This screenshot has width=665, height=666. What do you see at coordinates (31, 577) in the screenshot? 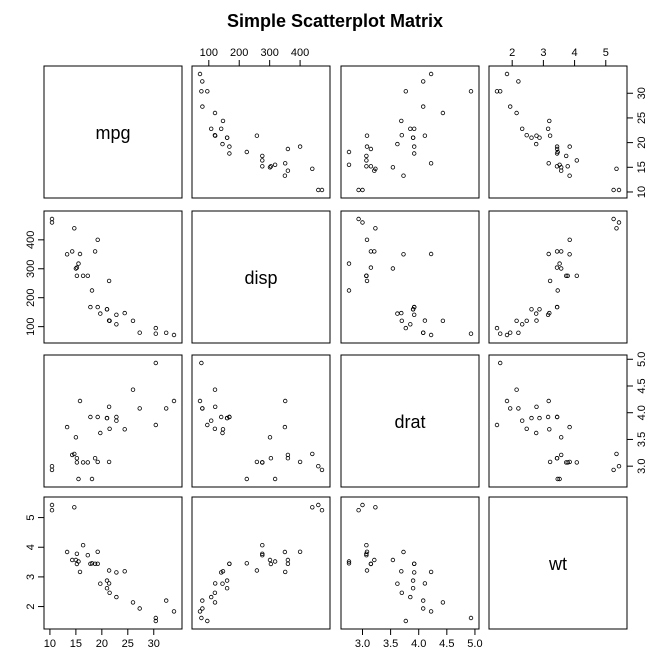
I see `tick-label-left-wt: 3` at bounding box center [31, 577].